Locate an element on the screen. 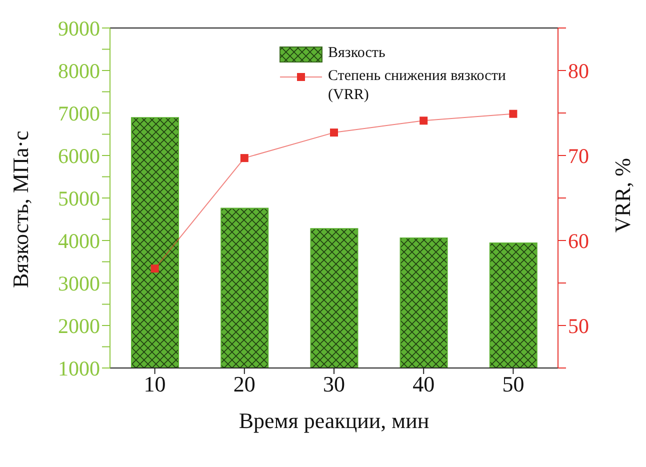 Image resolution: width=646 pixels, height=467 pixels. x-tick-label: 20 is located at coordinates (244, 384).